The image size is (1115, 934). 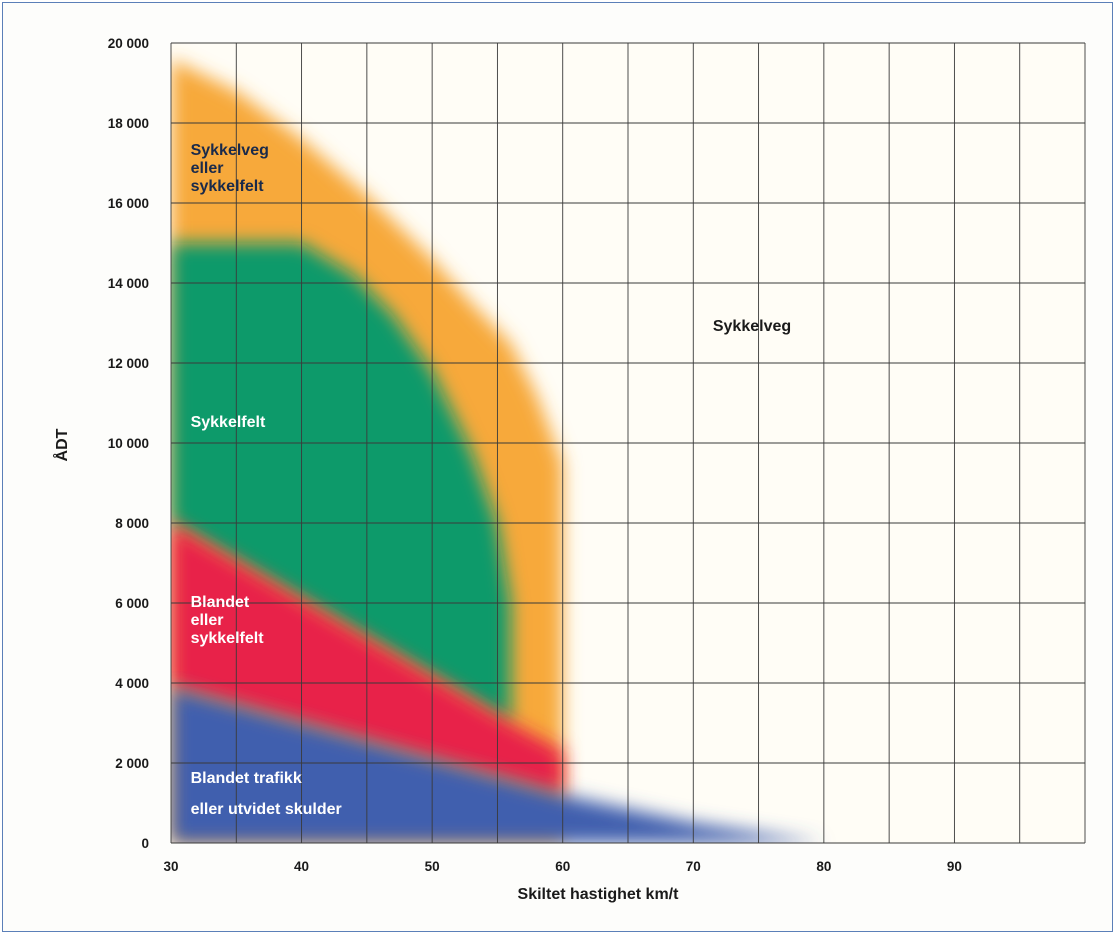 What do you see at coordinates (207, 168) in the screenshot?
I see `region-label-0: eller` at bounding box center [207, 168].